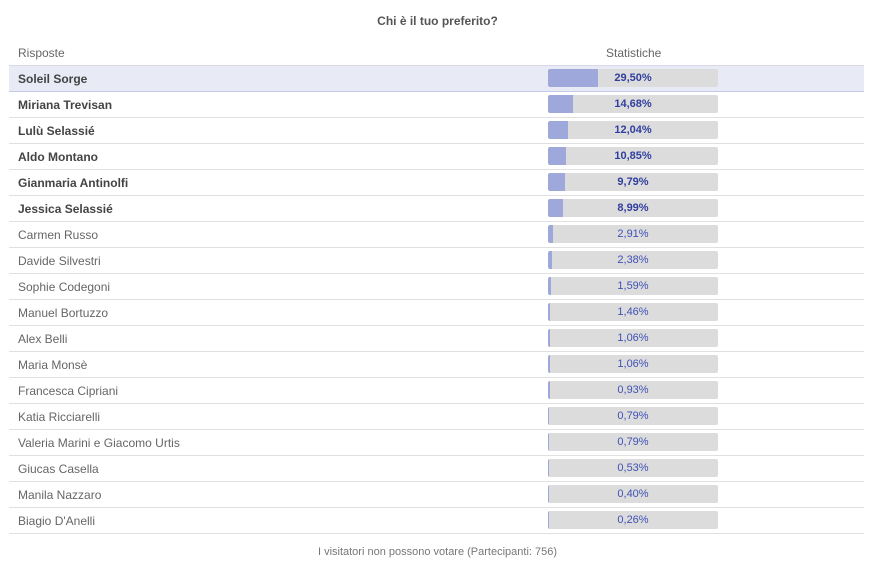 The height and width of the screenshot is (562, 875). I want to click on poll-result-row: Sophie Codegoni 1,59%, so click(436, 287).